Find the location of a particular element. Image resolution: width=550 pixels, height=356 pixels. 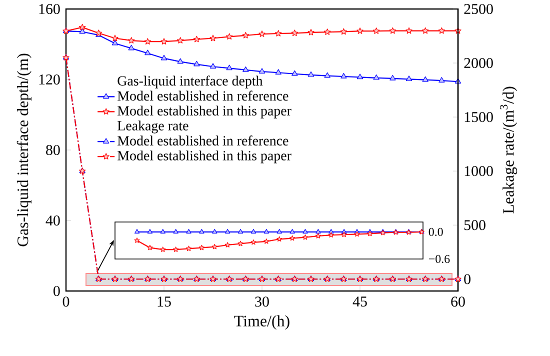

x-tick-label: 0 is located at coordinates (66, 301).